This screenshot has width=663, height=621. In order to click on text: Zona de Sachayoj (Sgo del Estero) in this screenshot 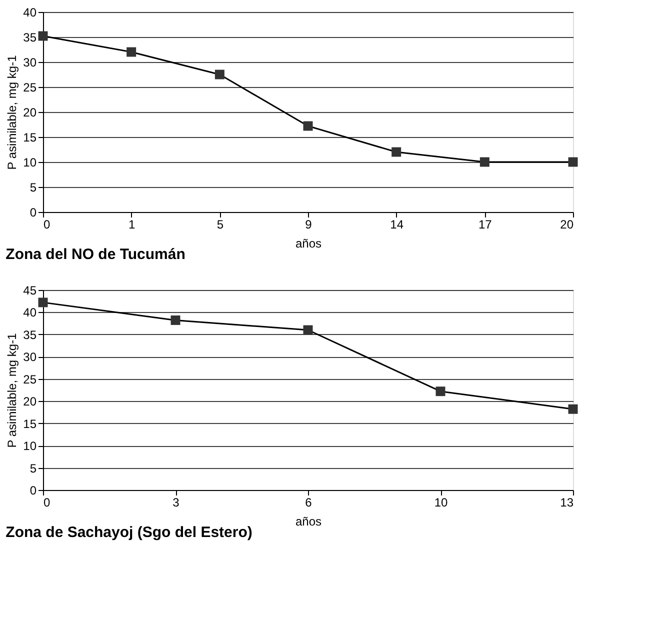, I will do `click(129, 532)`.